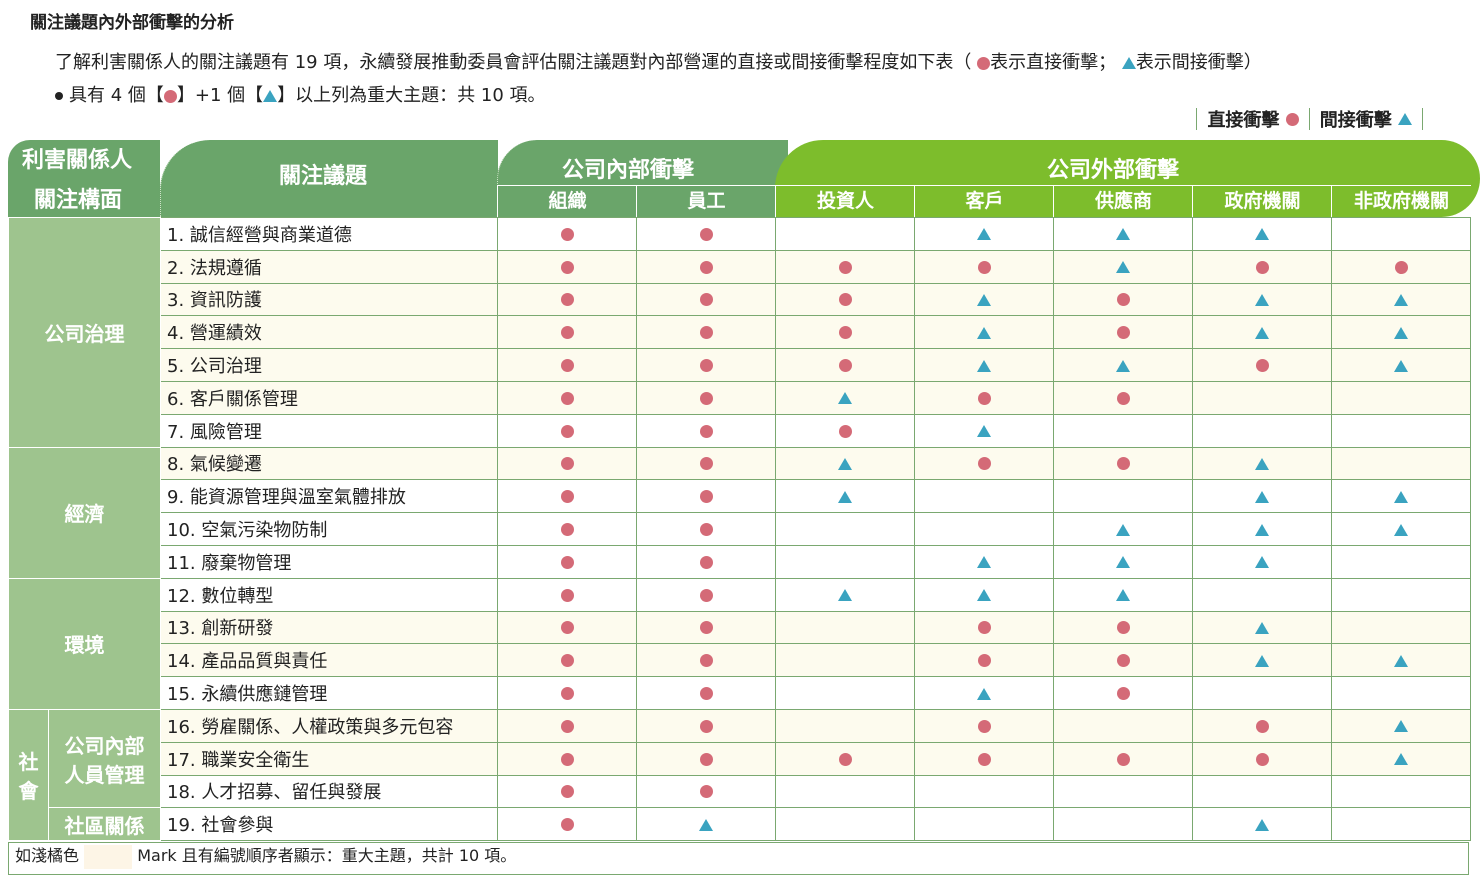  What do you see at coordinates (329, 299) in the screenshot?
I see `topic-cell: 3. 資訊防護` at bounding box center [329, 299].